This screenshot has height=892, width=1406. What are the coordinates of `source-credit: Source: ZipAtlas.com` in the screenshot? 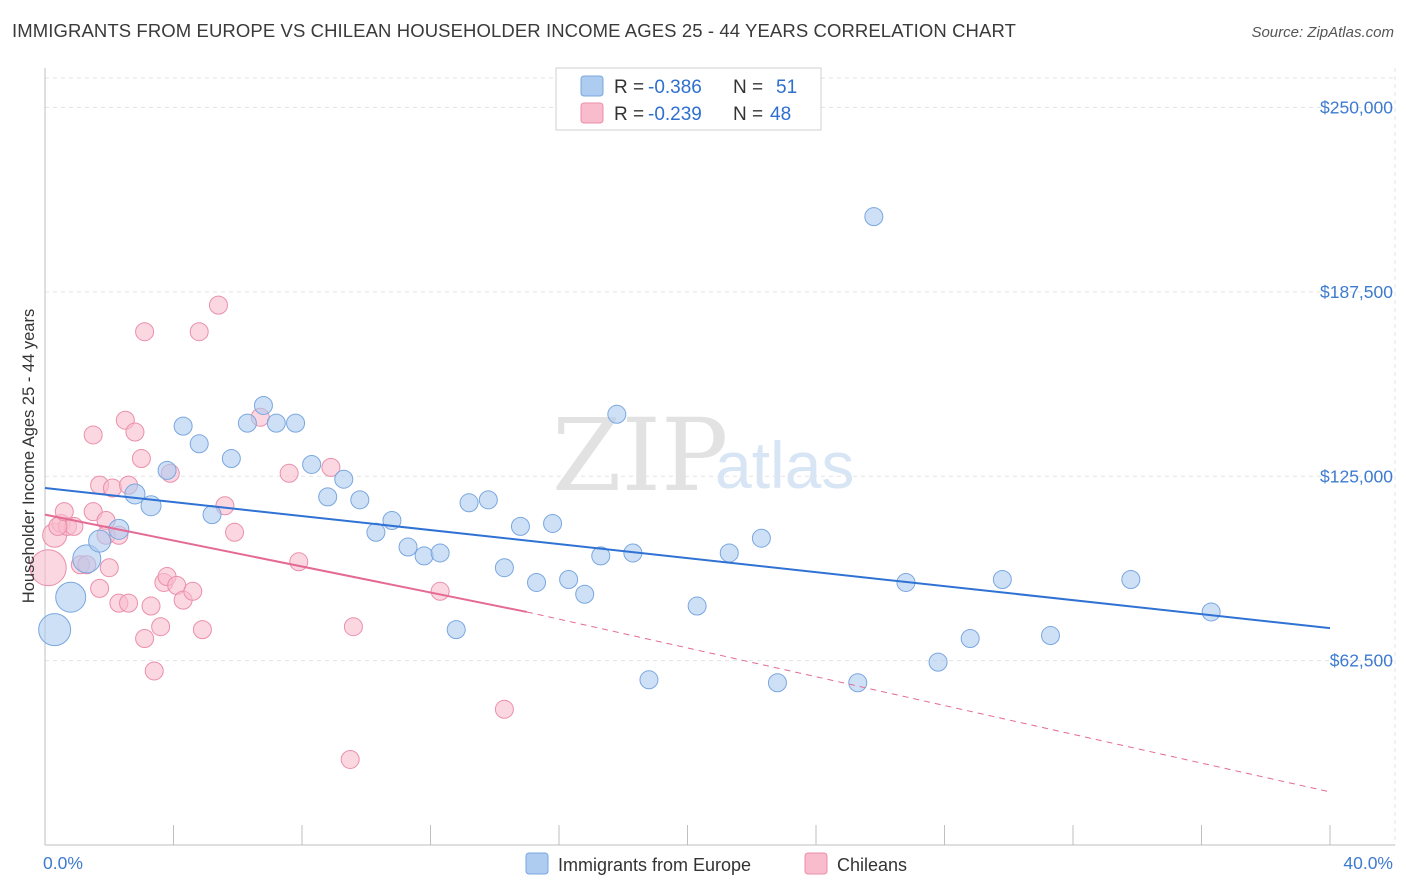 It's located at (1322, 32).